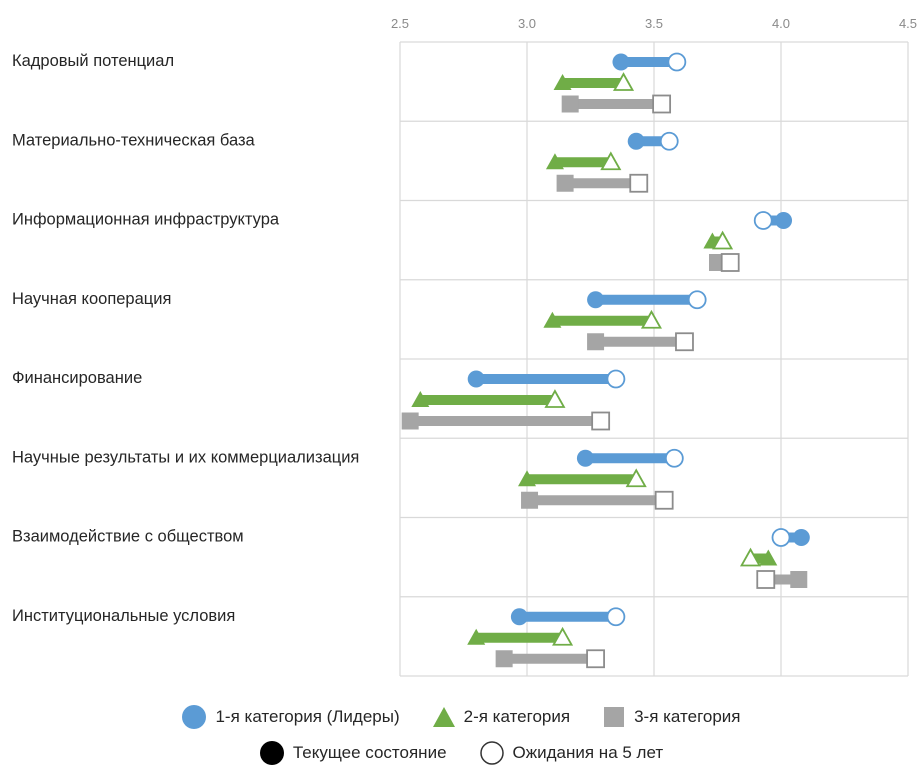 The width and height of the screenshot is (922, 767). I want to click on x-tick-label: 2.5, so click(400, 23).